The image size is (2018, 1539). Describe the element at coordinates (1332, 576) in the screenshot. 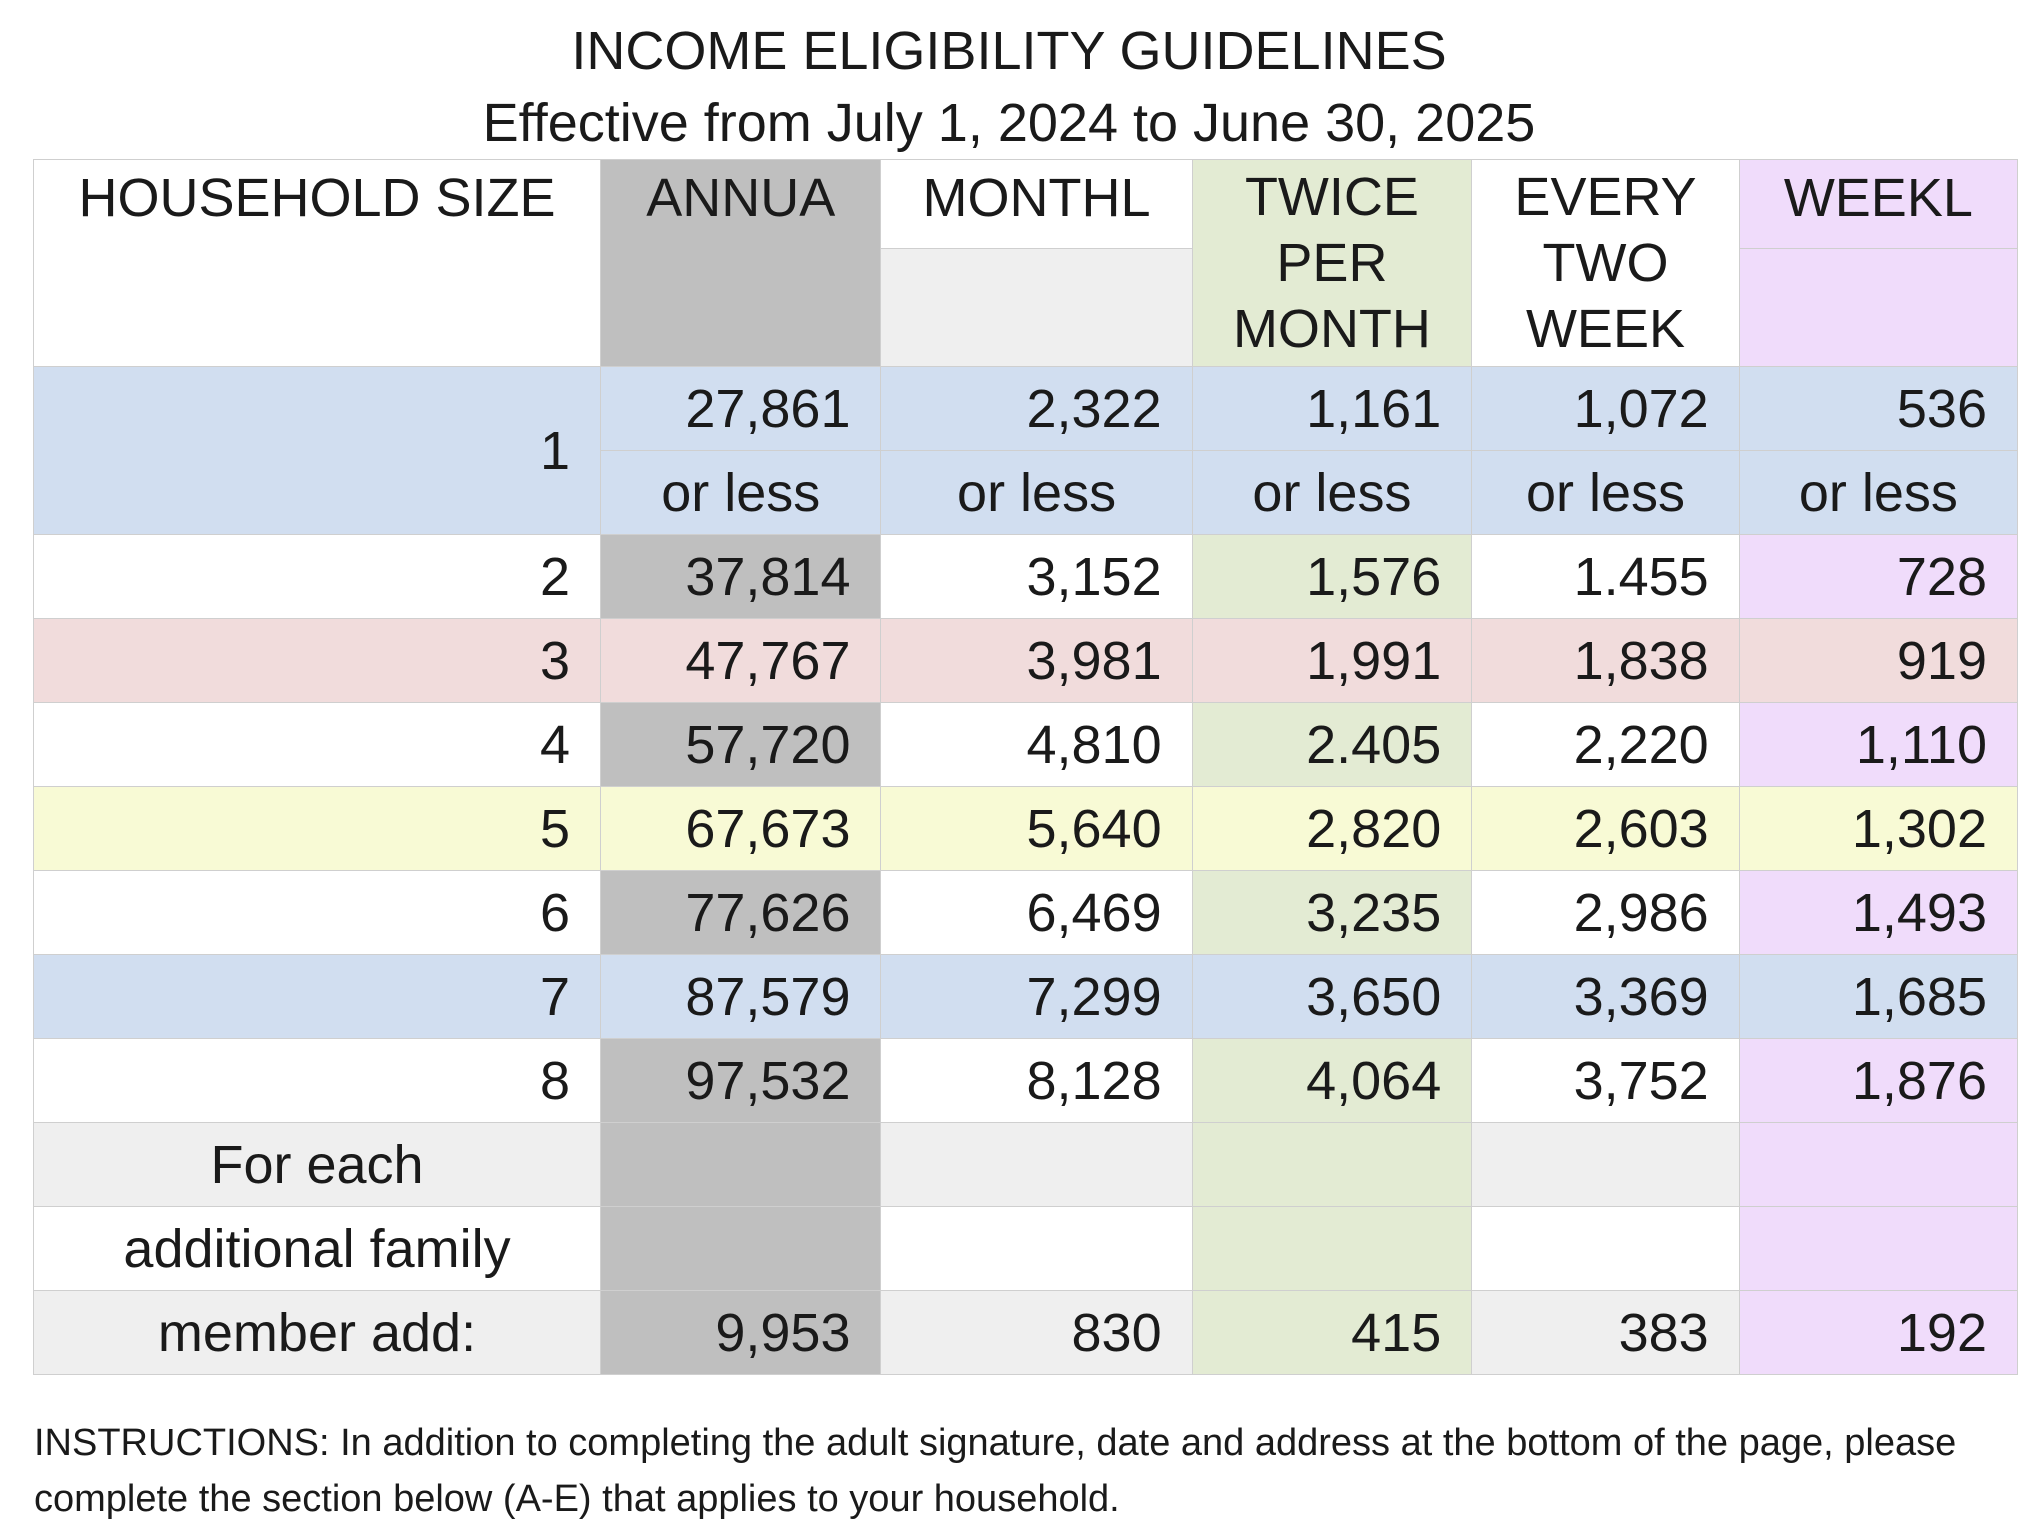

I see `twice-per-month-cell: 1,576` at that location.